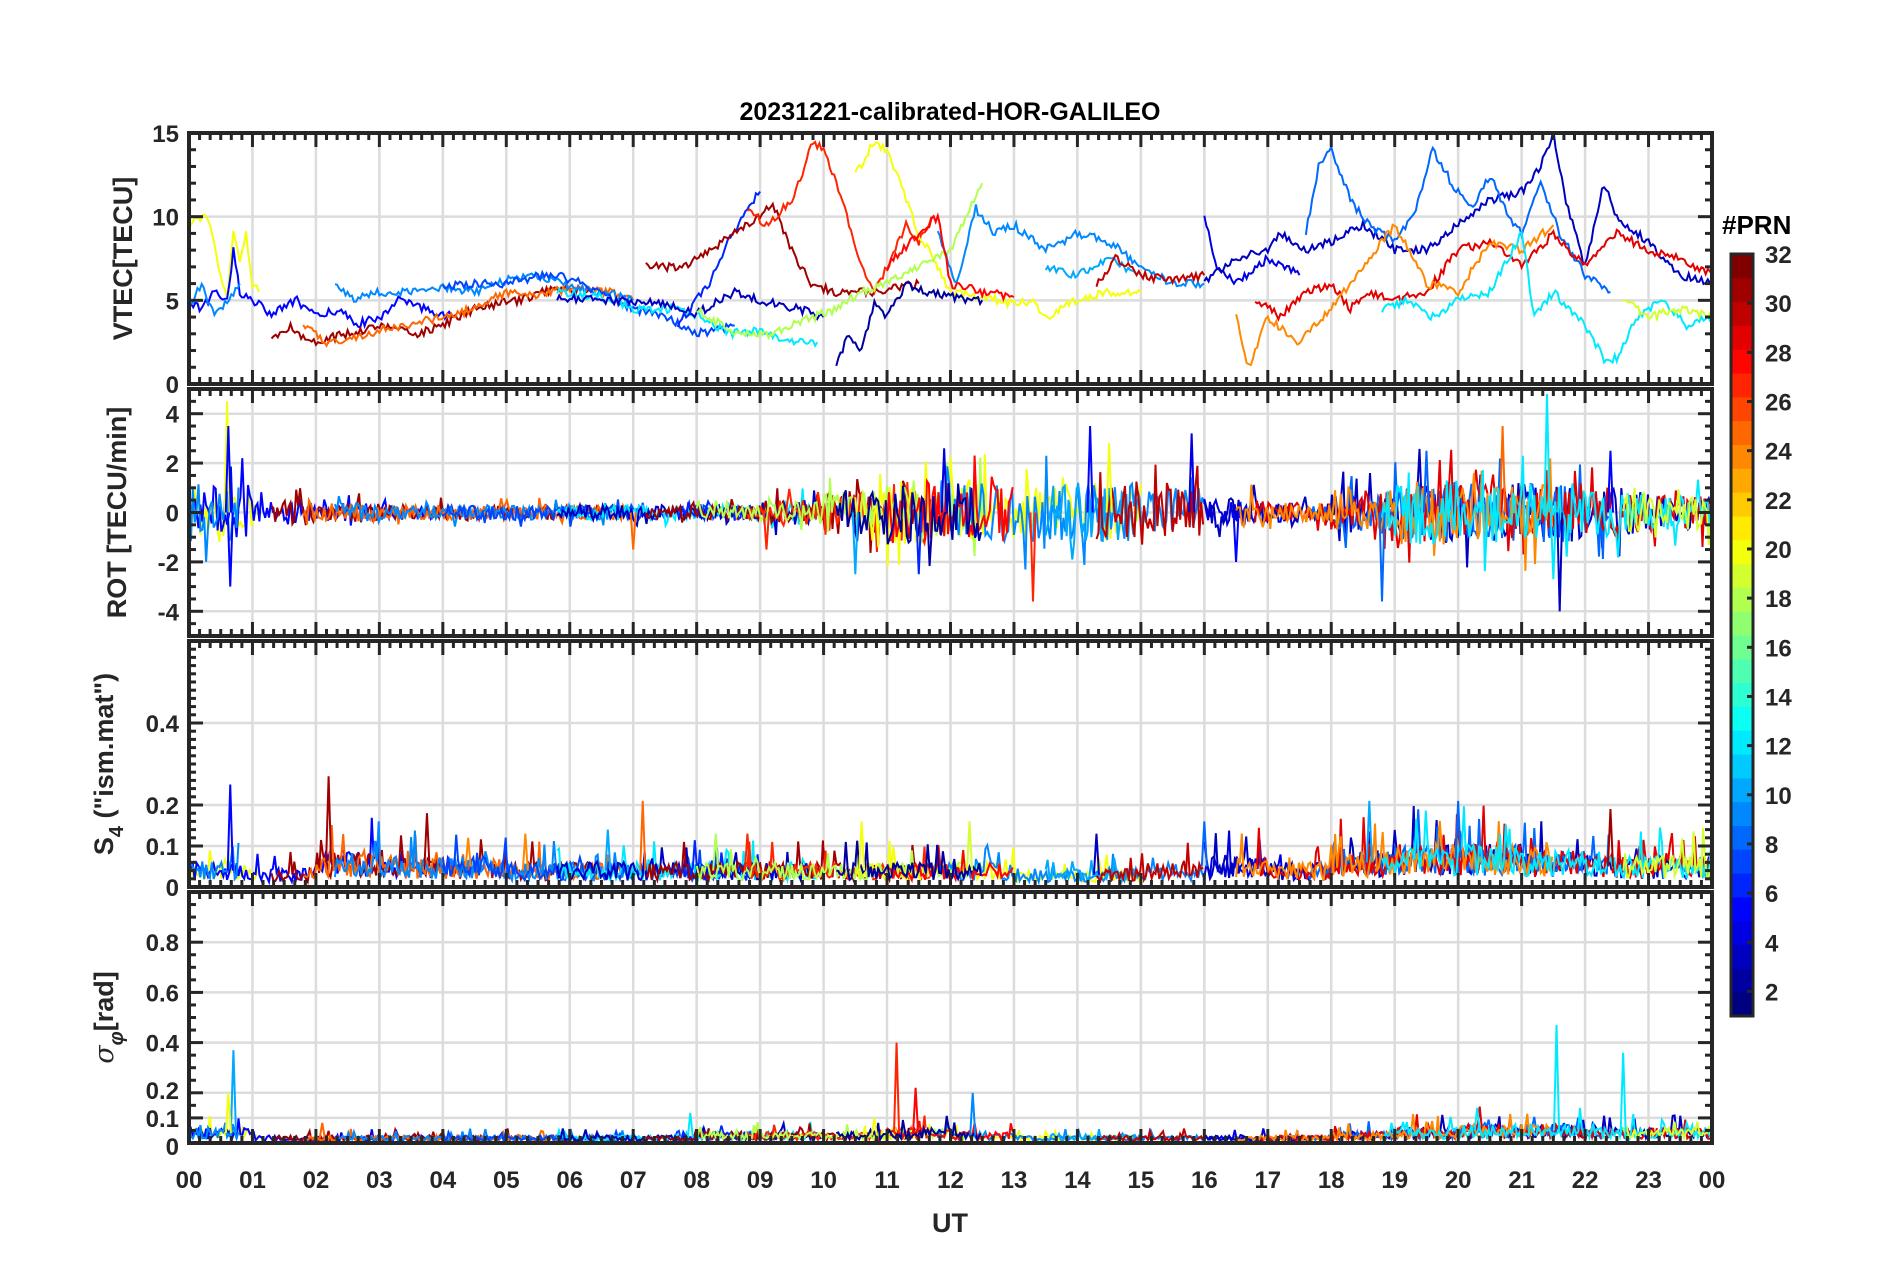  What do you see at coordinates (760, 1180) in the screenshot?
I see `x-tick-label: 09` at bounding box center [760, 1180].